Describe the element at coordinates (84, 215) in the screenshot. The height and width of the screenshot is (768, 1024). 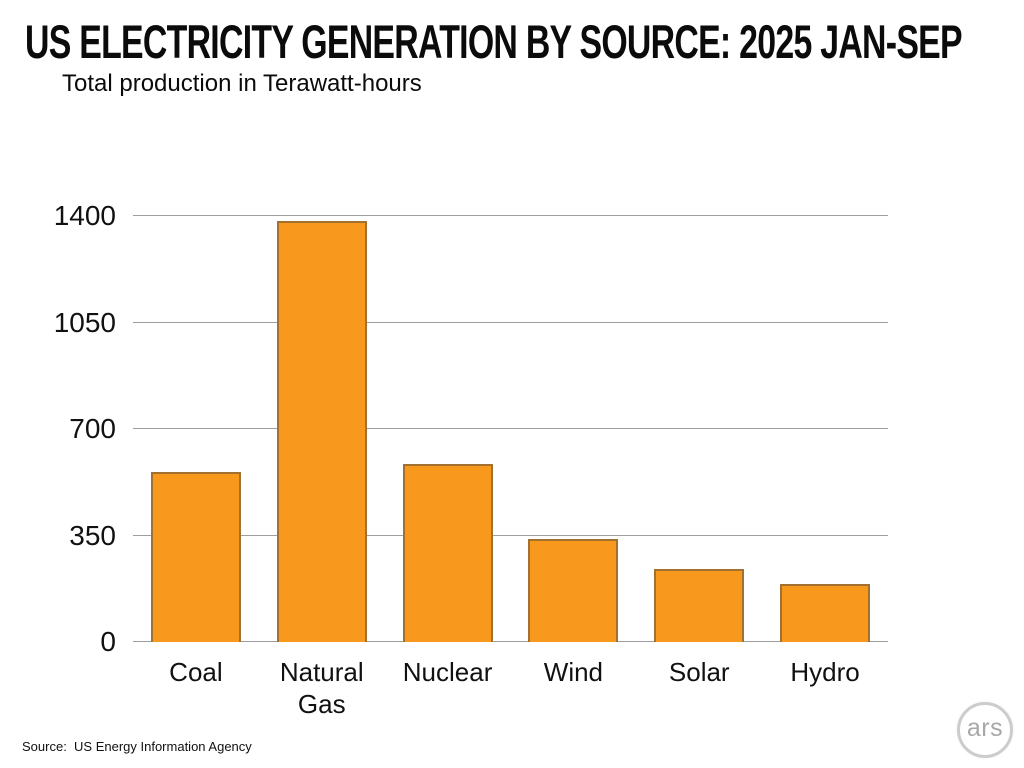
I see `y-tick-label-1400: 1400` at that location.